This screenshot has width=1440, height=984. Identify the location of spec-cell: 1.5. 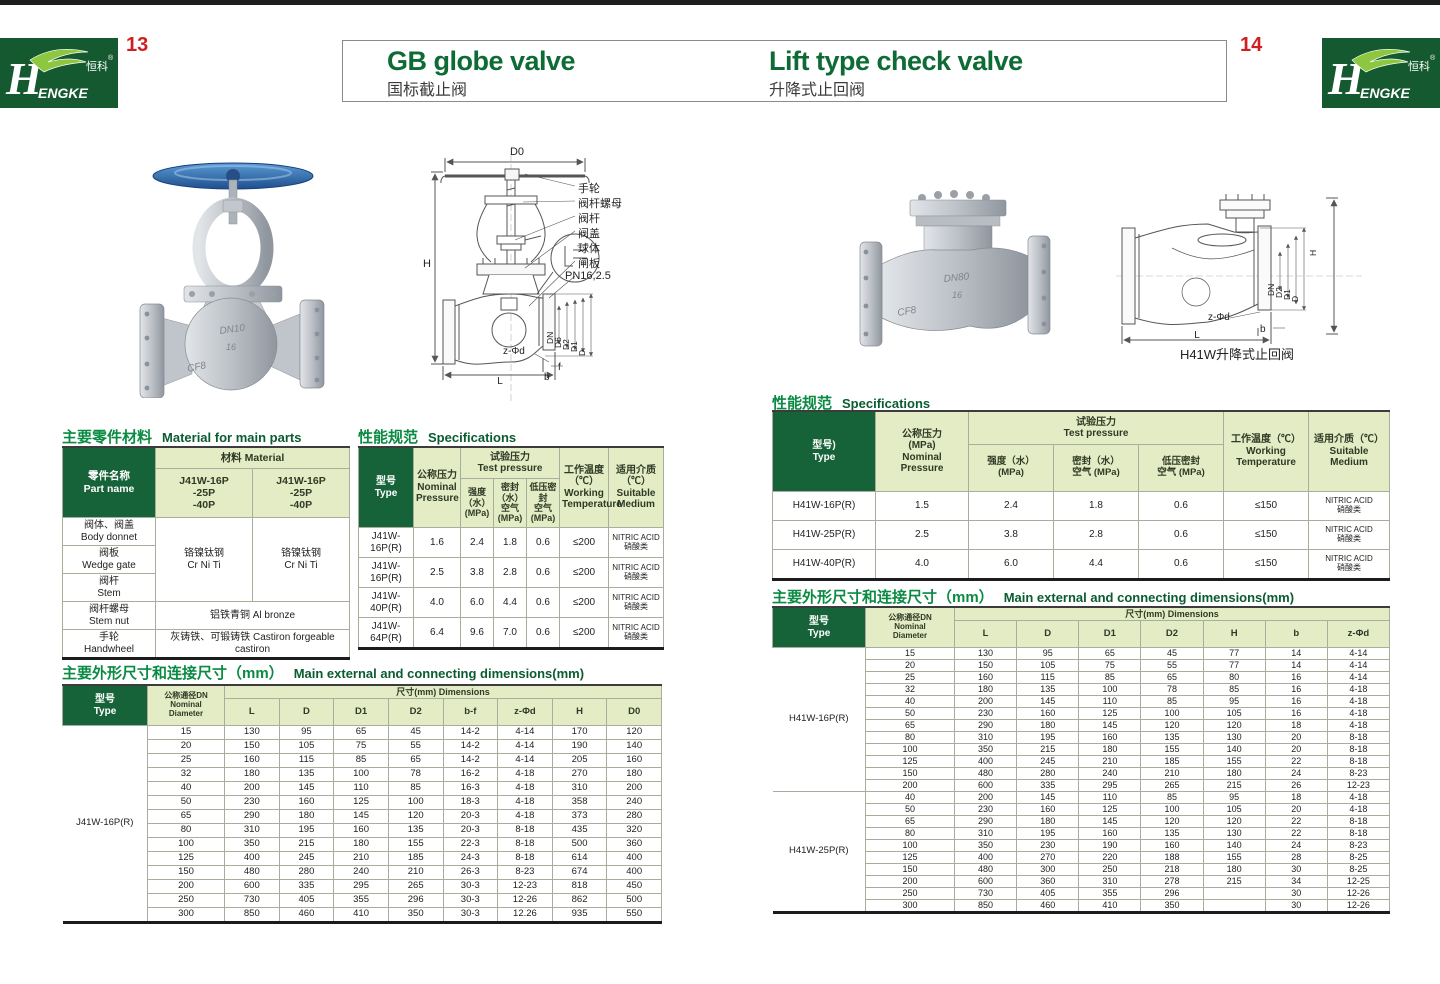
(922, 506).